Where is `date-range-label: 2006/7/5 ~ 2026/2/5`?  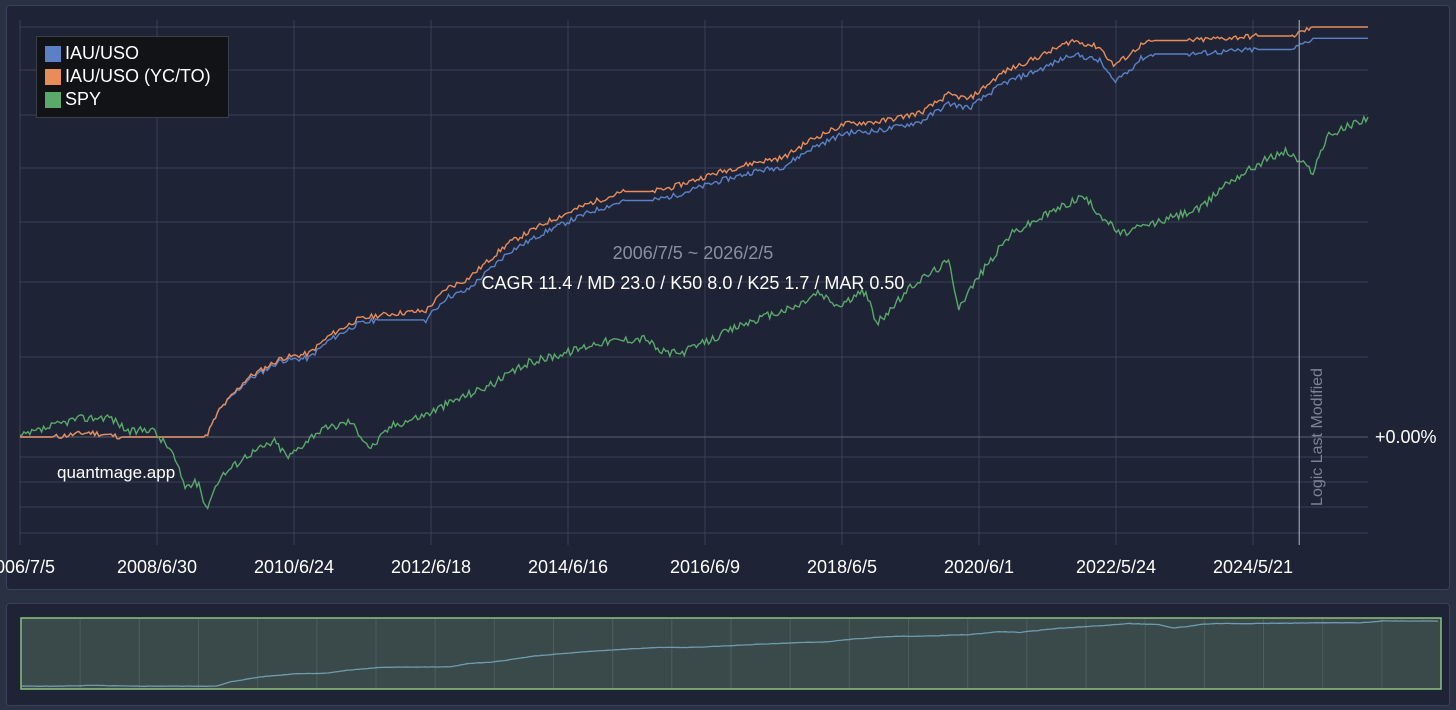 date-range-label: 2006/7/5 ~ 2026/2/5 is located at coordinates (693, 253).